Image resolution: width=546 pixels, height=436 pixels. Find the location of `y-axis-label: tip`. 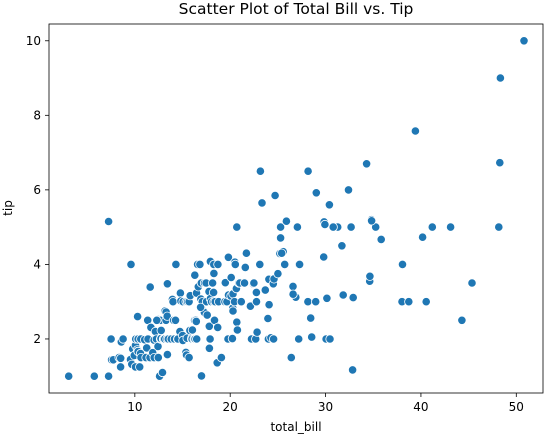

y-axis-label: tip is located at coordinates (8, 208).